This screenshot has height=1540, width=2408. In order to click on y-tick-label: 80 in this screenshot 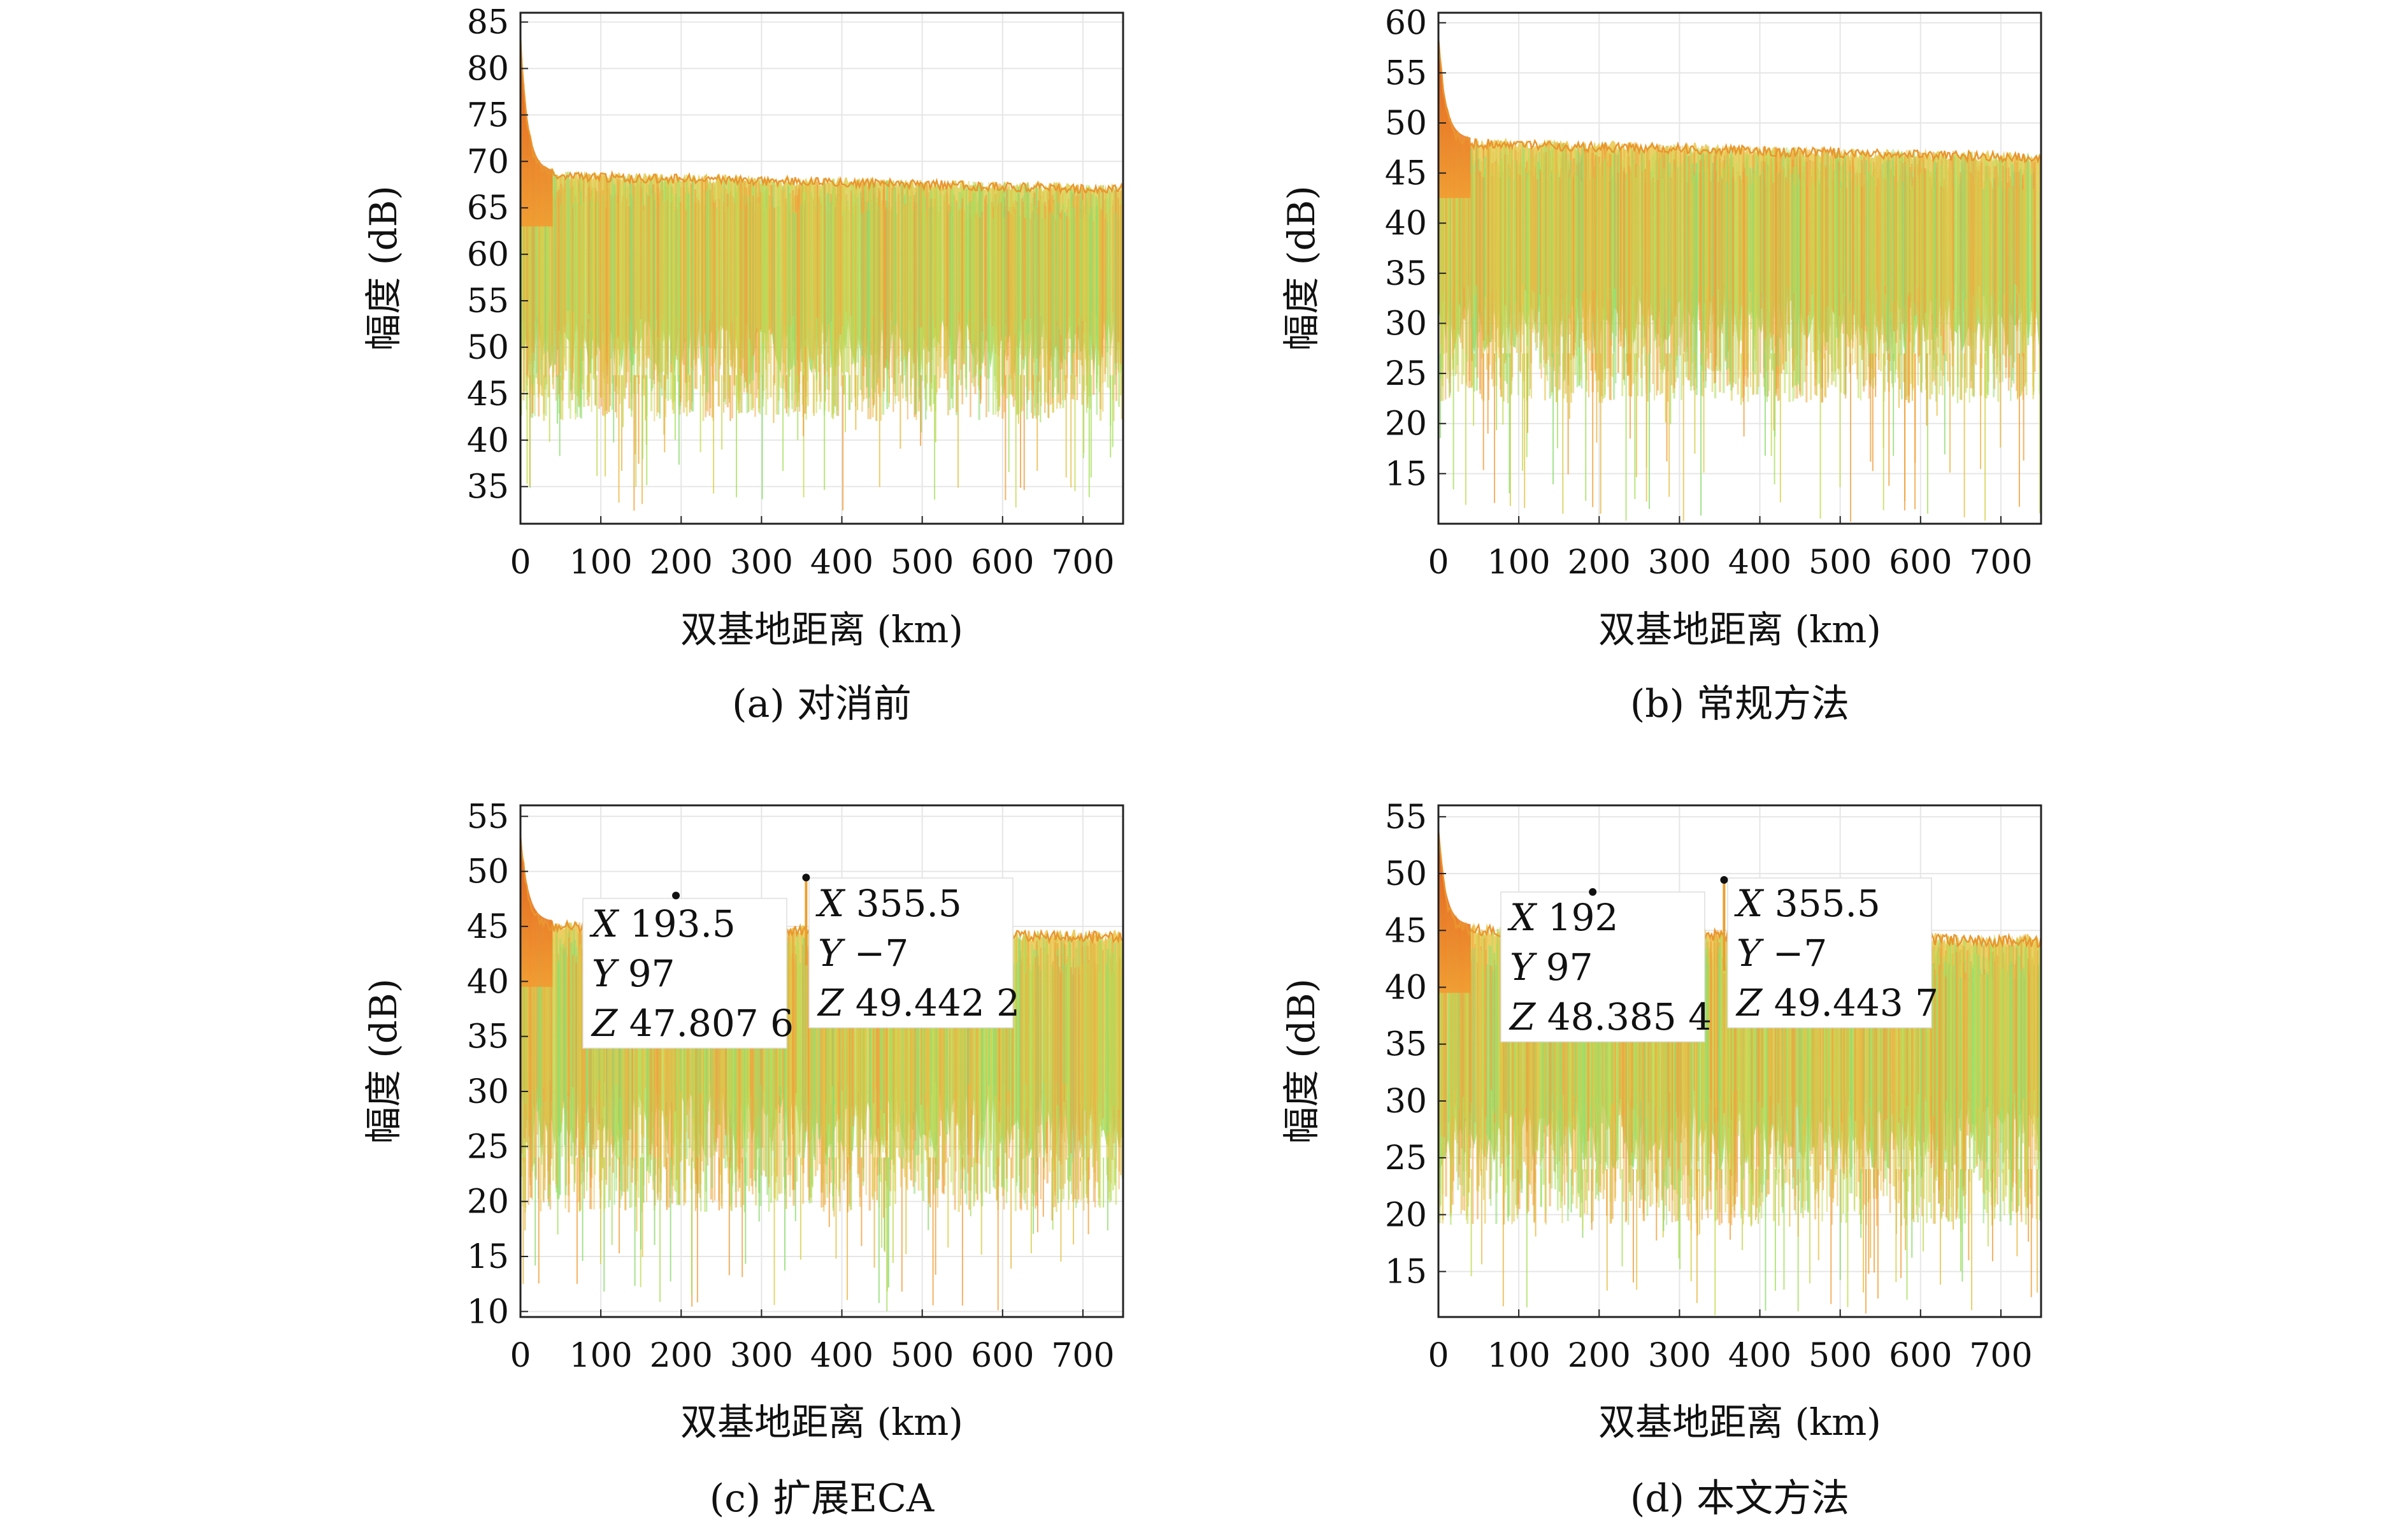, I will do `click(488, 69)`.